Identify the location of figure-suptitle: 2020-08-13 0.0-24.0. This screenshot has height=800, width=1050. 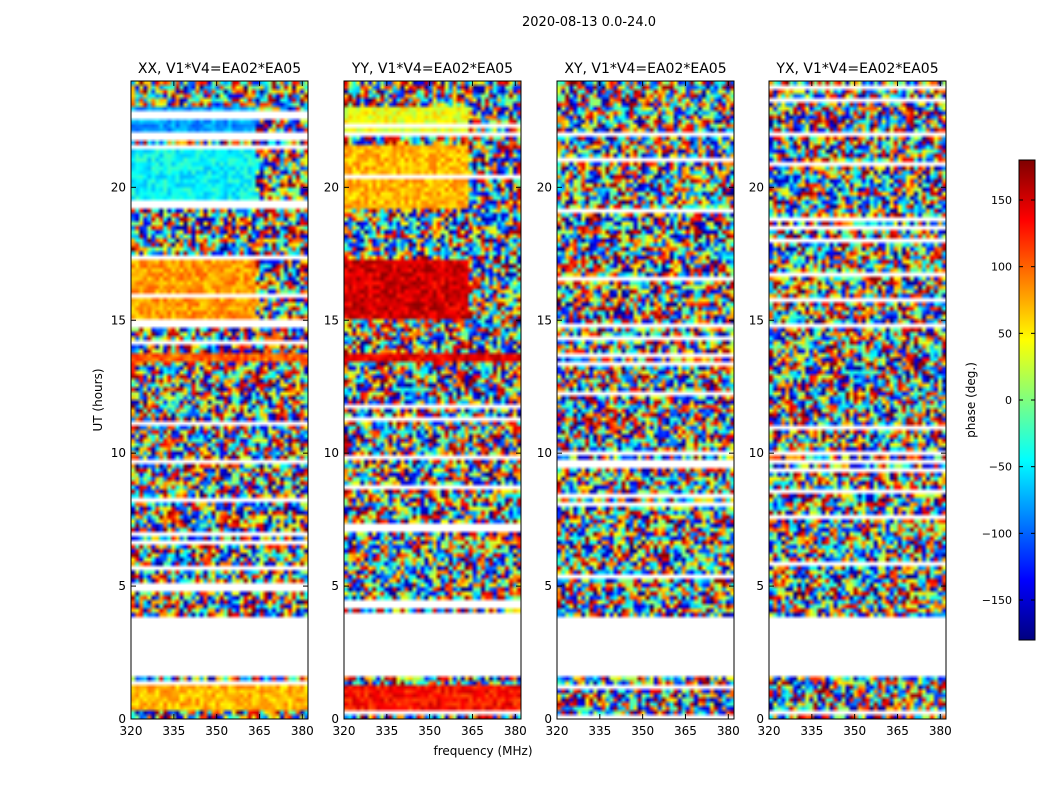
(589, 22).